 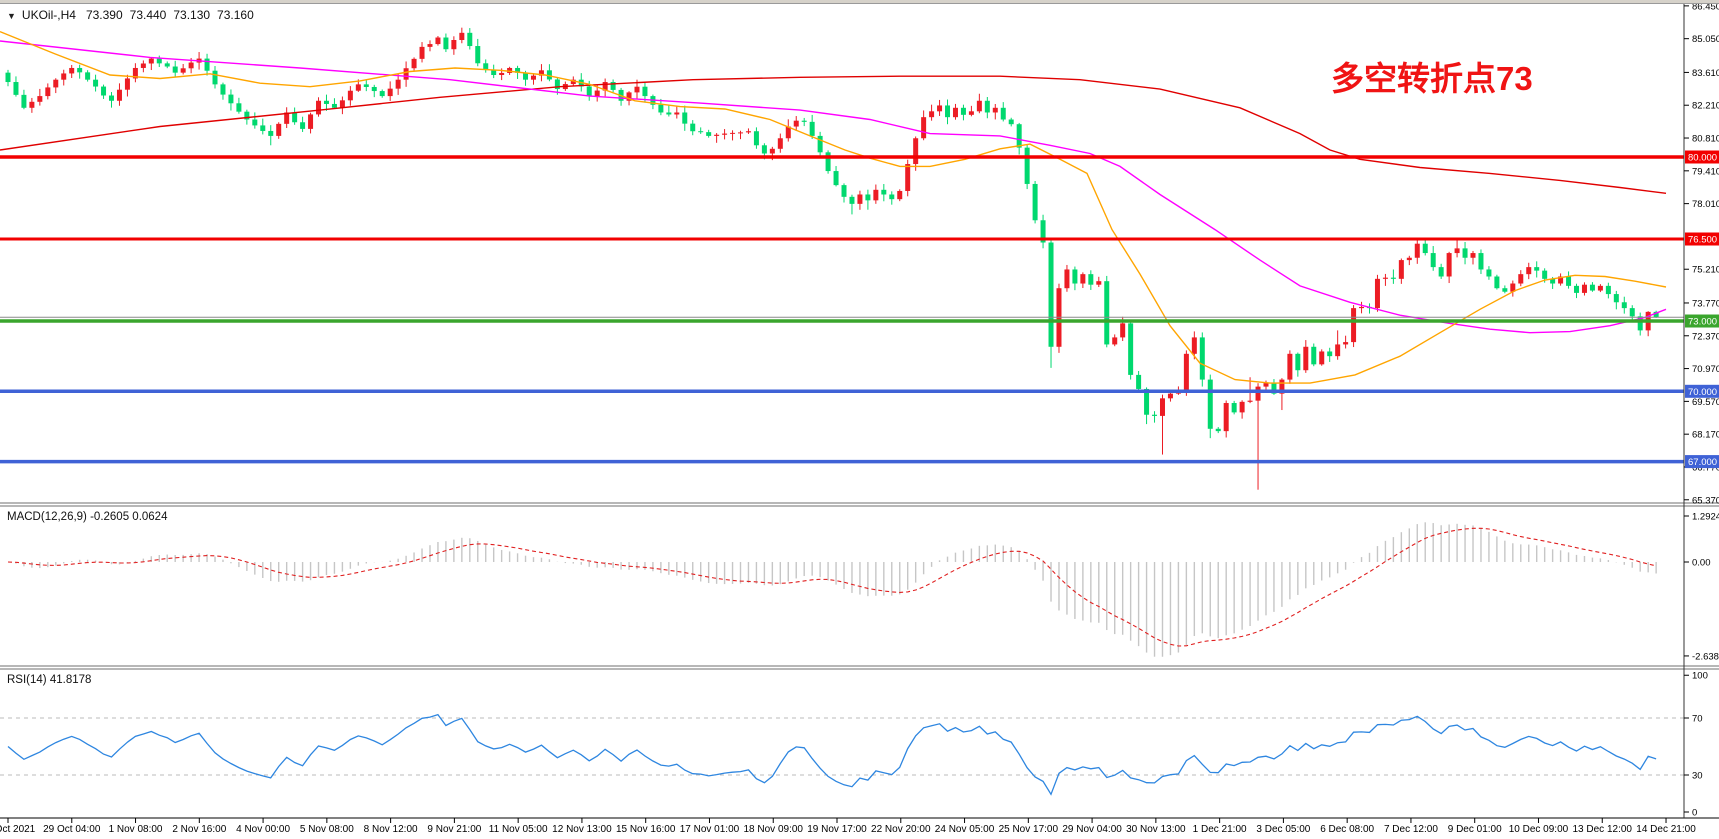 I want to click on rsi-indicator-label: RSI(14) 41.8178, so click(x=49, y=680).